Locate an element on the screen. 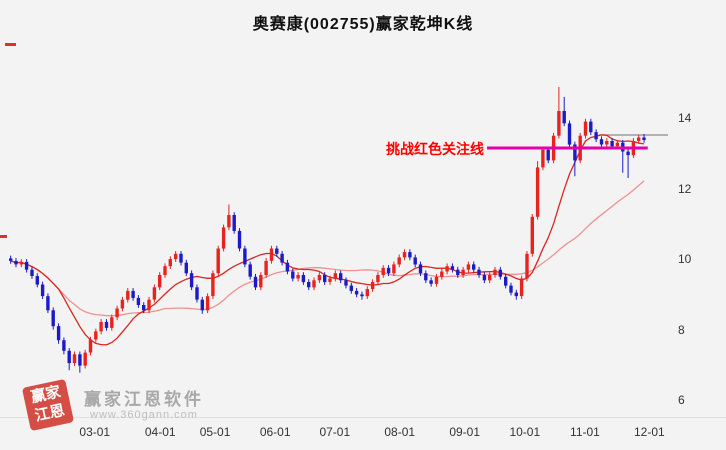 The height and width of the screenshot is (450, 726). left-edge-mark-top is located at coordinates (10, 44).